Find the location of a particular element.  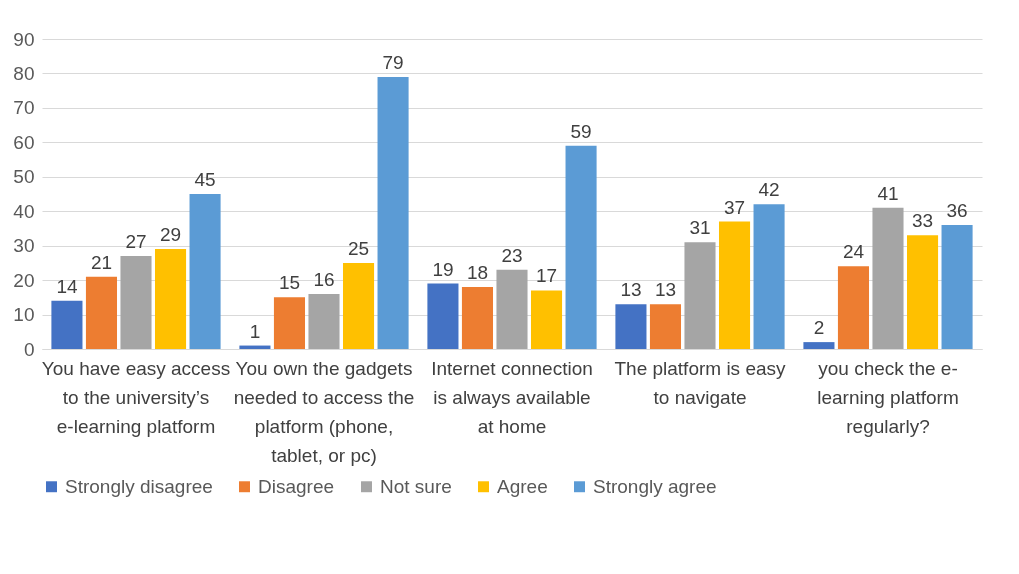

data-label: 29 is located at coordinates (170, 235).